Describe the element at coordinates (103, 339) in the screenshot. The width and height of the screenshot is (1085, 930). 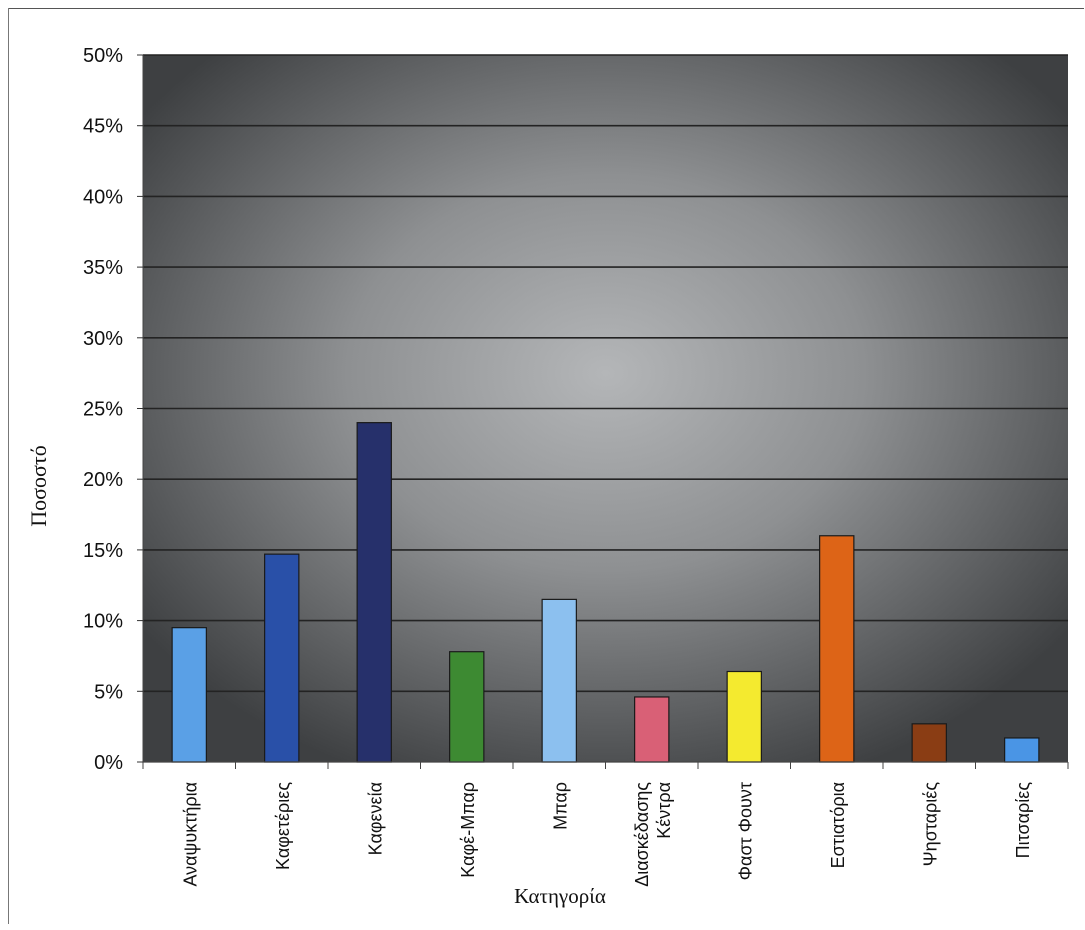
I see `y-tick-label: 30%` at that location.